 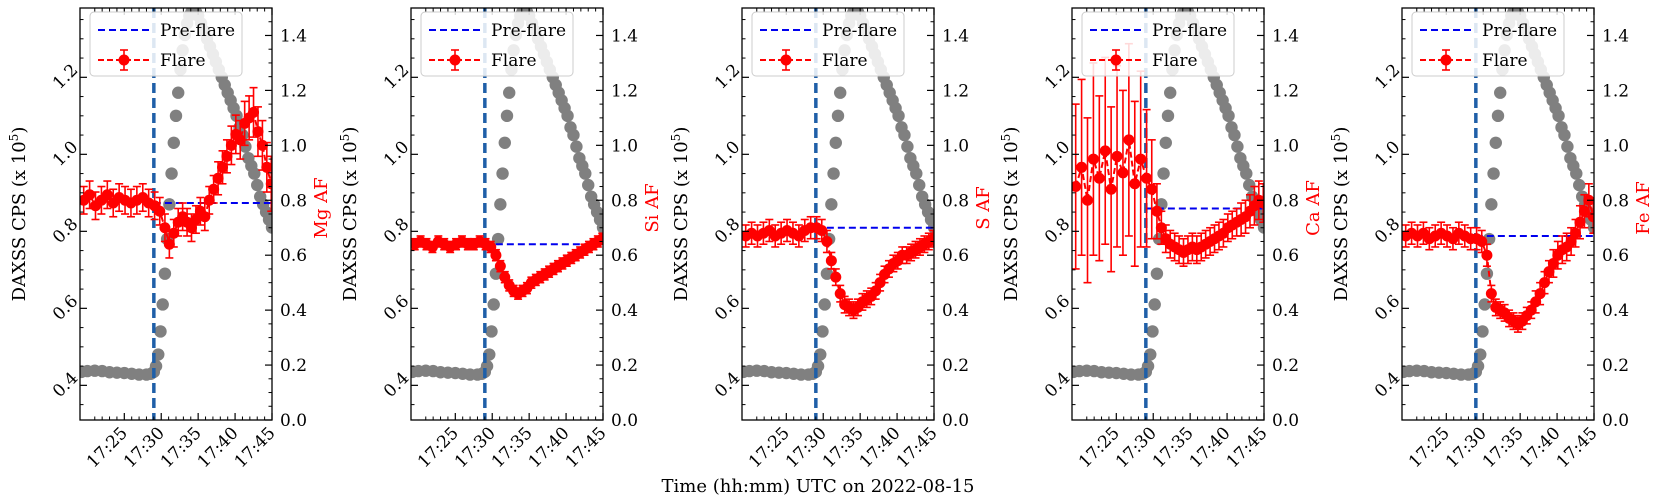 I want to click on legend-preflare-label: Pre-flare, so click(x=859, y=31).